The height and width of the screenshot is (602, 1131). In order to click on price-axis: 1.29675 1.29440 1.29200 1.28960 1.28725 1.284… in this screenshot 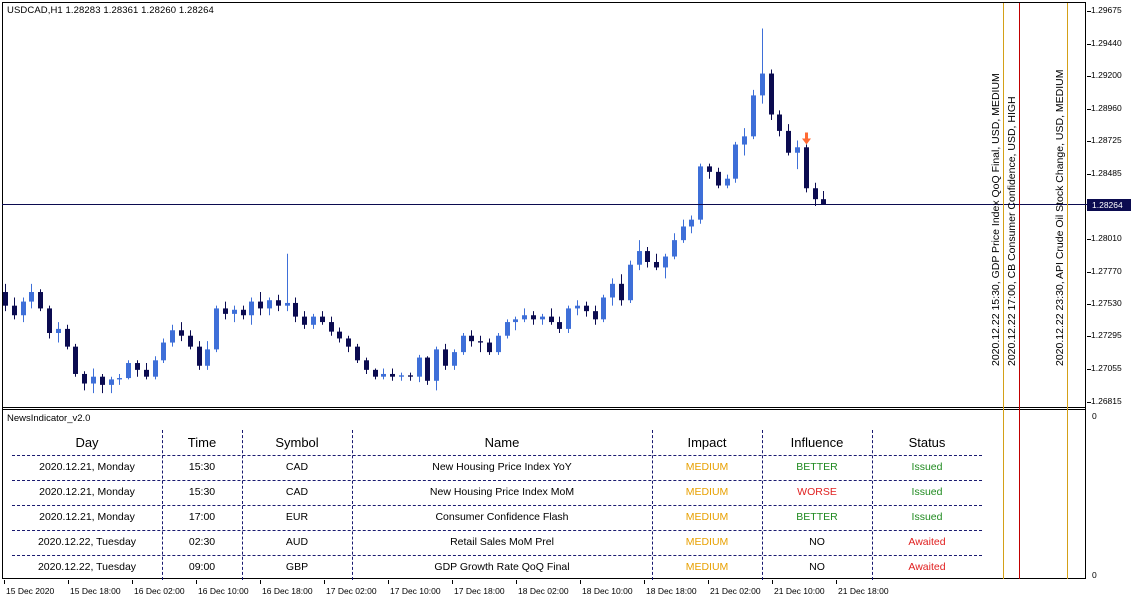, I will do `click(1109, 289)`.